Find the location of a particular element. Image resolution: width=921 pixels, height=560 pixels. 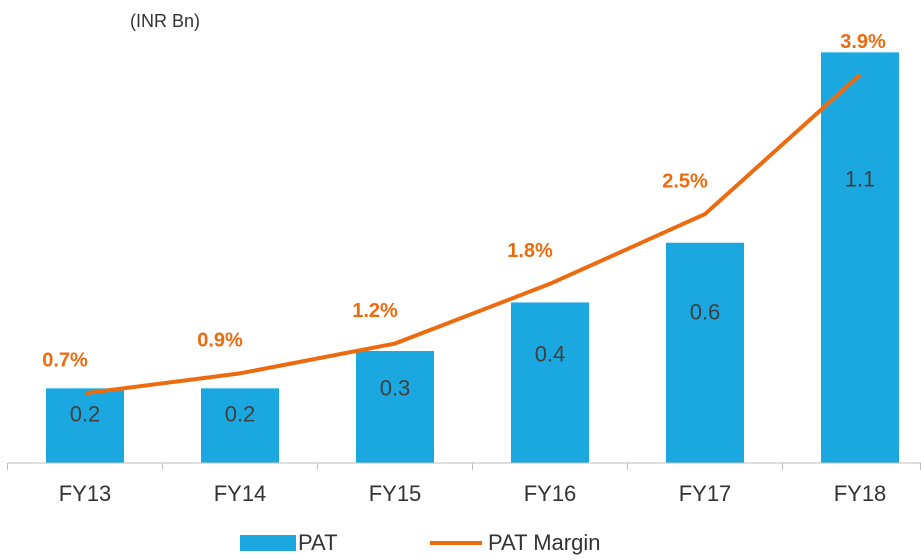

legend-label: PAT is located at coordinates (318, 542).